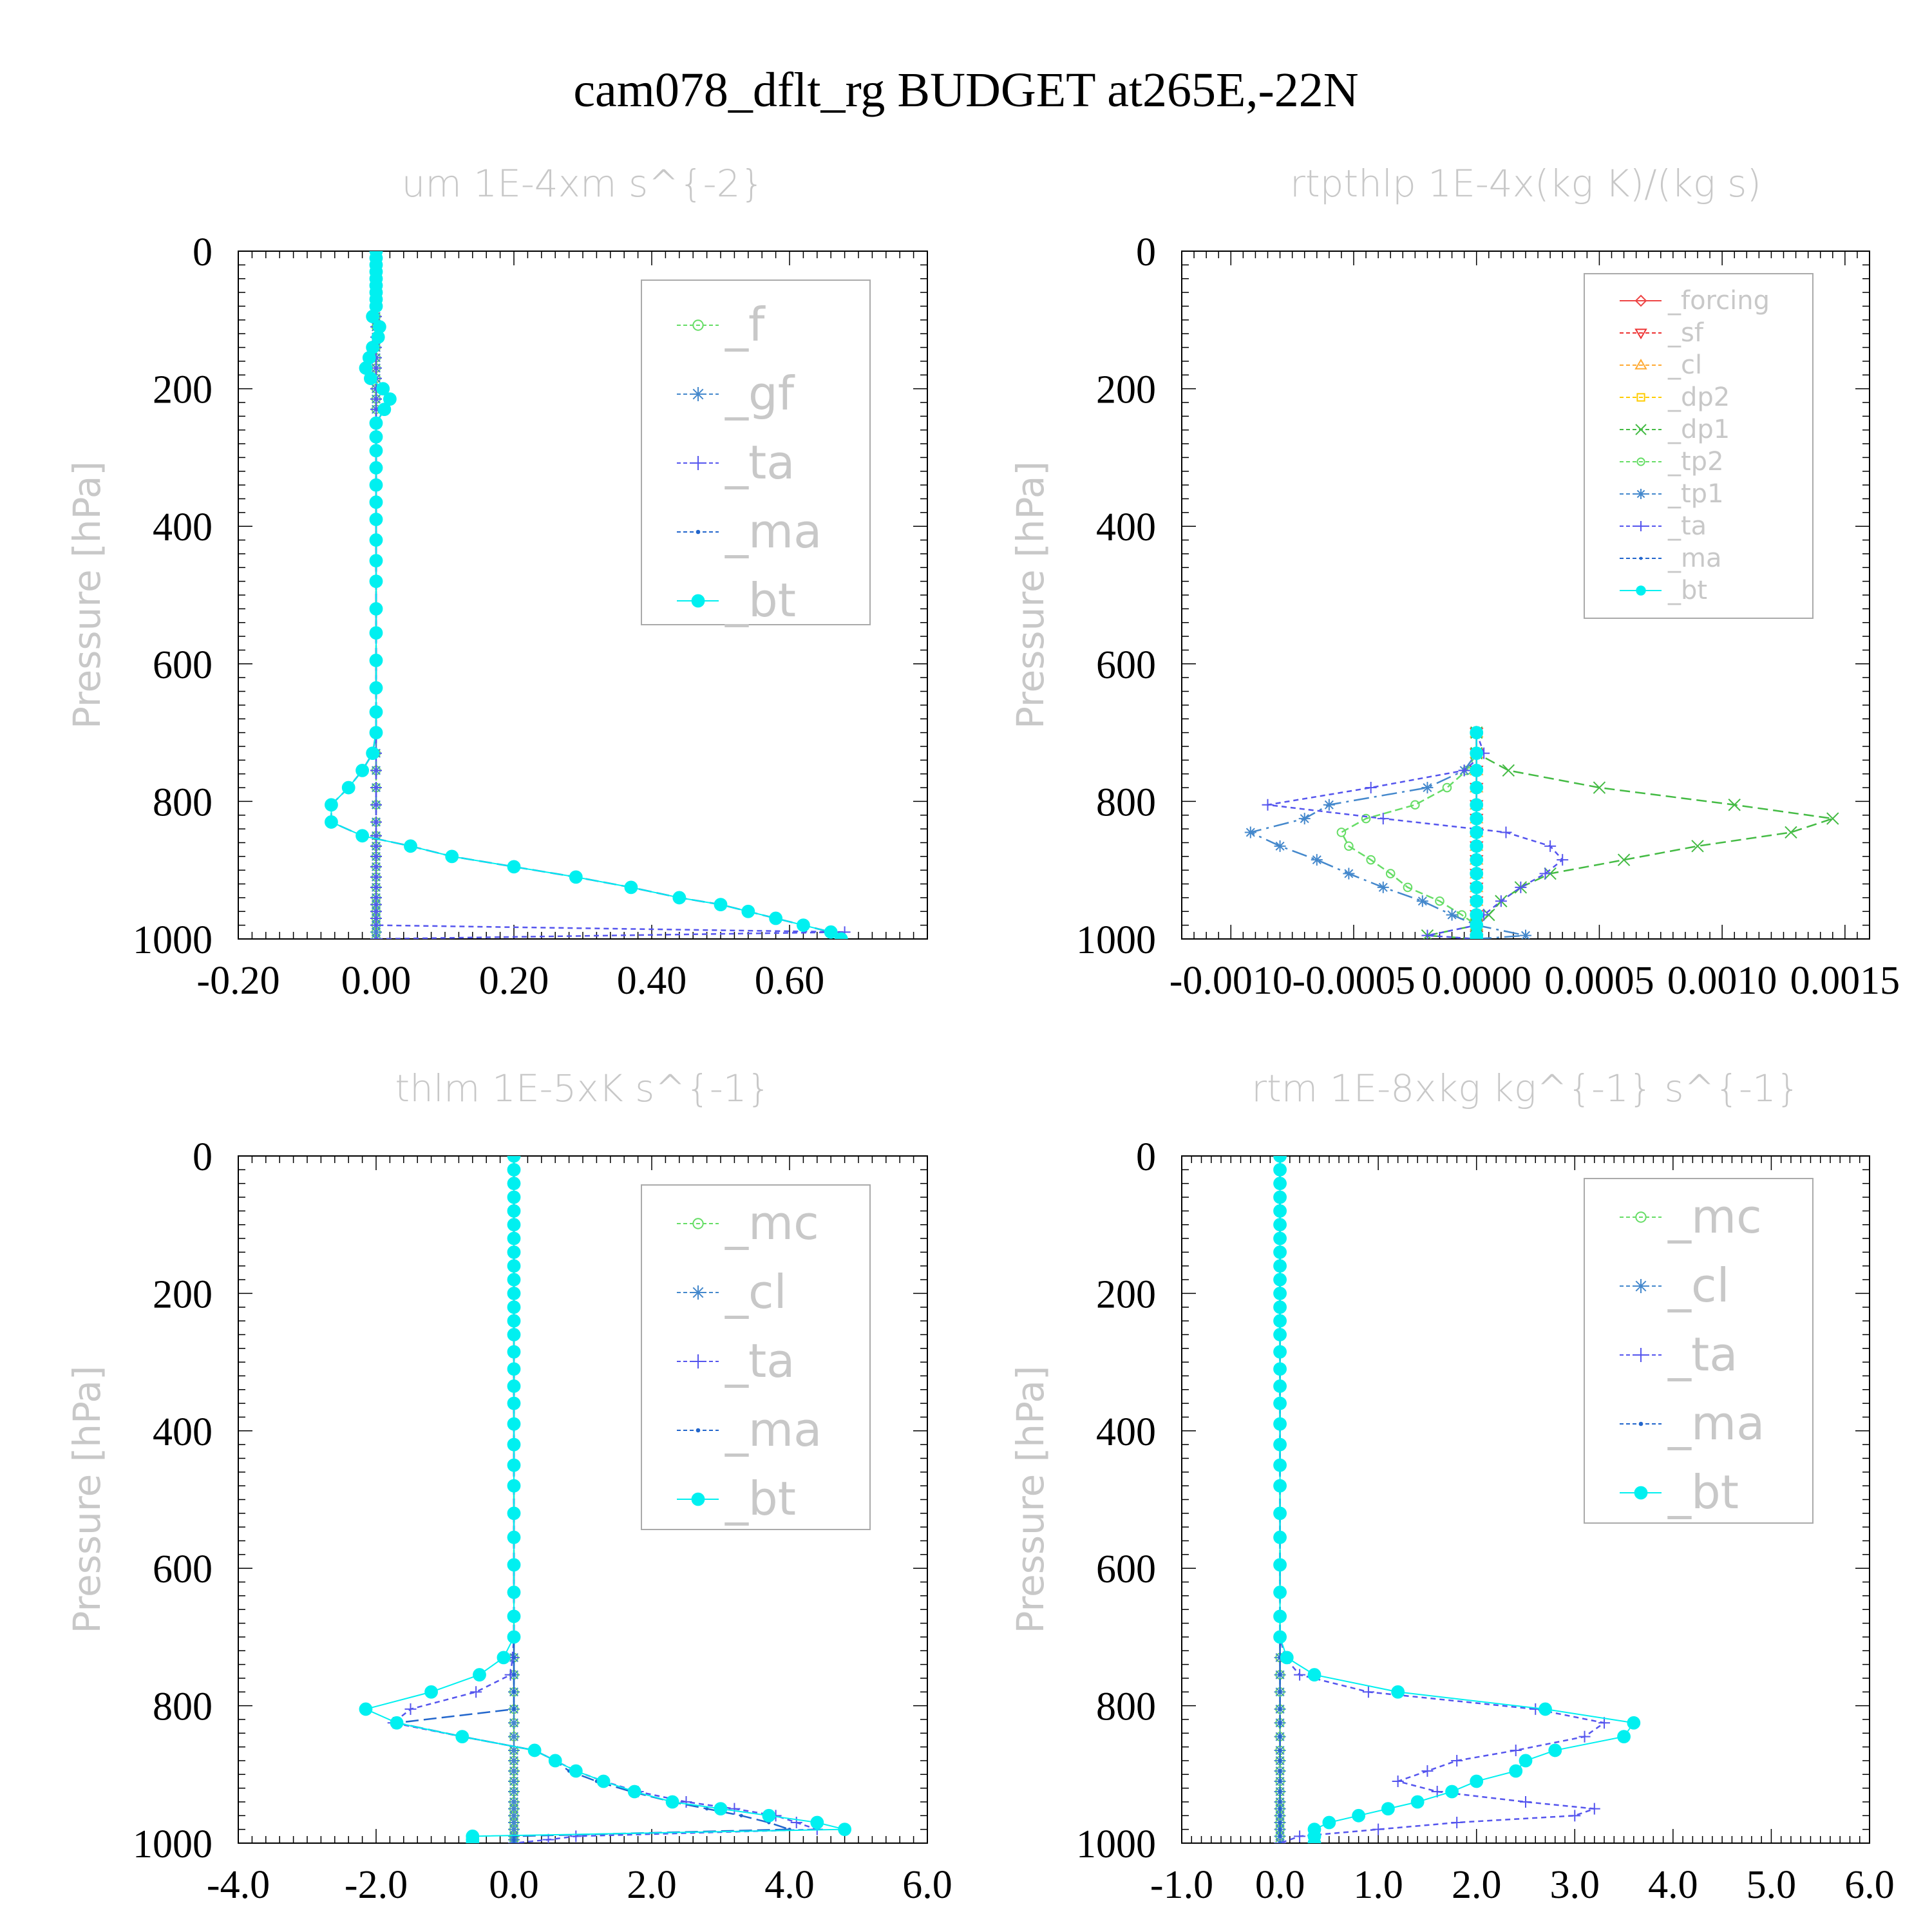  I want to click on series-line-tp1, so click(1387, 836).